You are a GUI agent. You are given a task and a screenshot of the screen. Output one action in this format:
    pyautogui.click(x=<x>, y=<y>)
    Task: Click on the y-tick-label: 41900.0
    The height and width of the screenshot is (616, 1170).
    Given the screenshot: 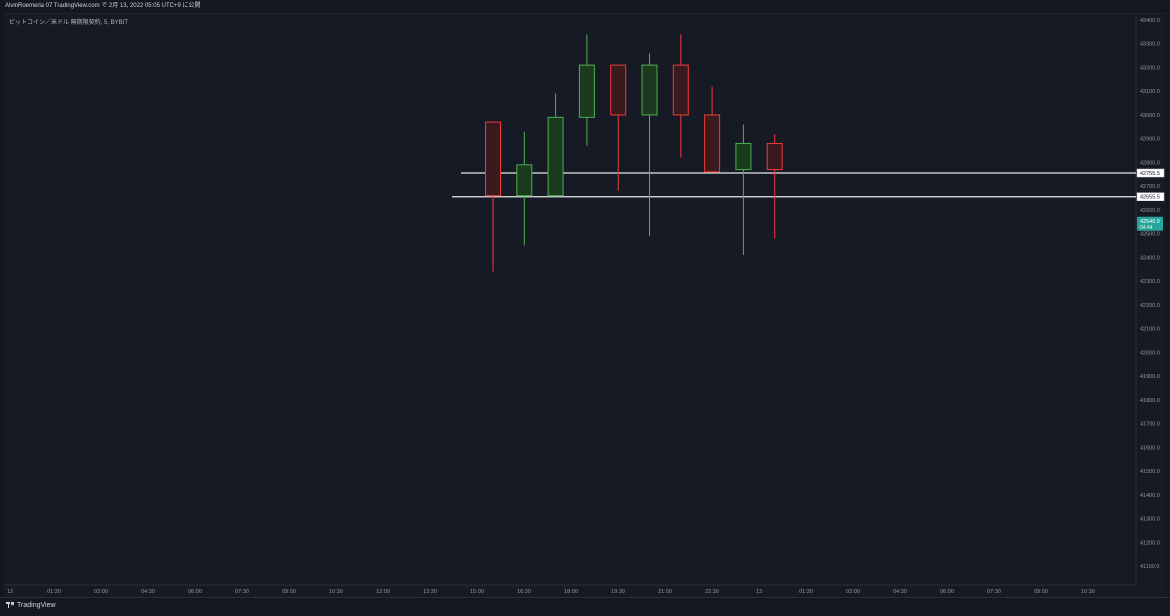 What is the action you would take?
    pyautogui.click(x=1150, y=377)
    